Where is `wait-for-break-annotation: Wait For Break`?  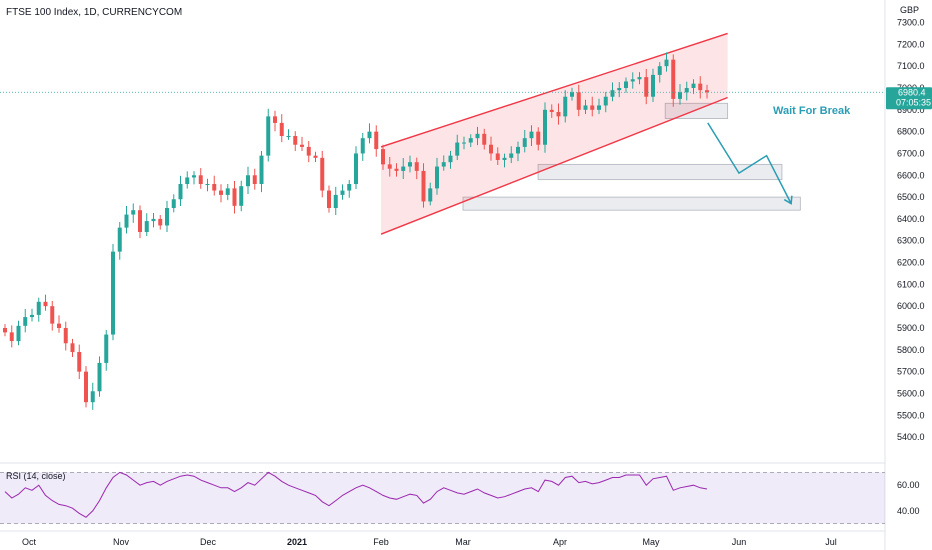 wait-for-break-annotation: Wait For Break is located at coordinates (812, 111).